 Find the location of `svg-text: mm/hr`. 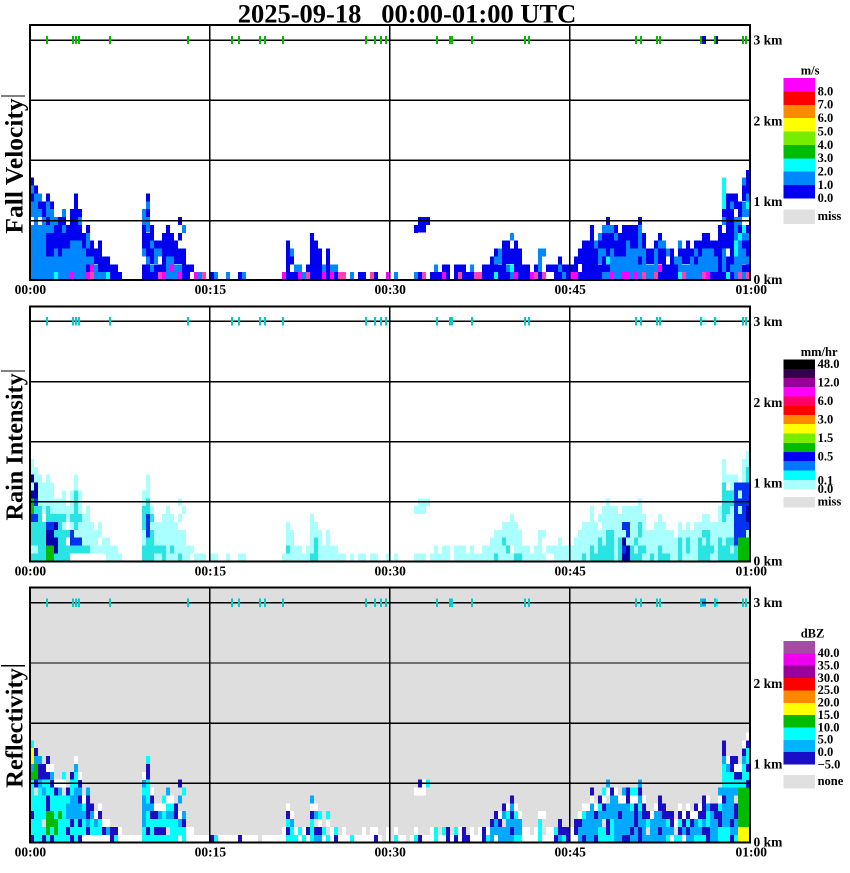

svg-text: mm/hr is located at coordinates (819, 352).